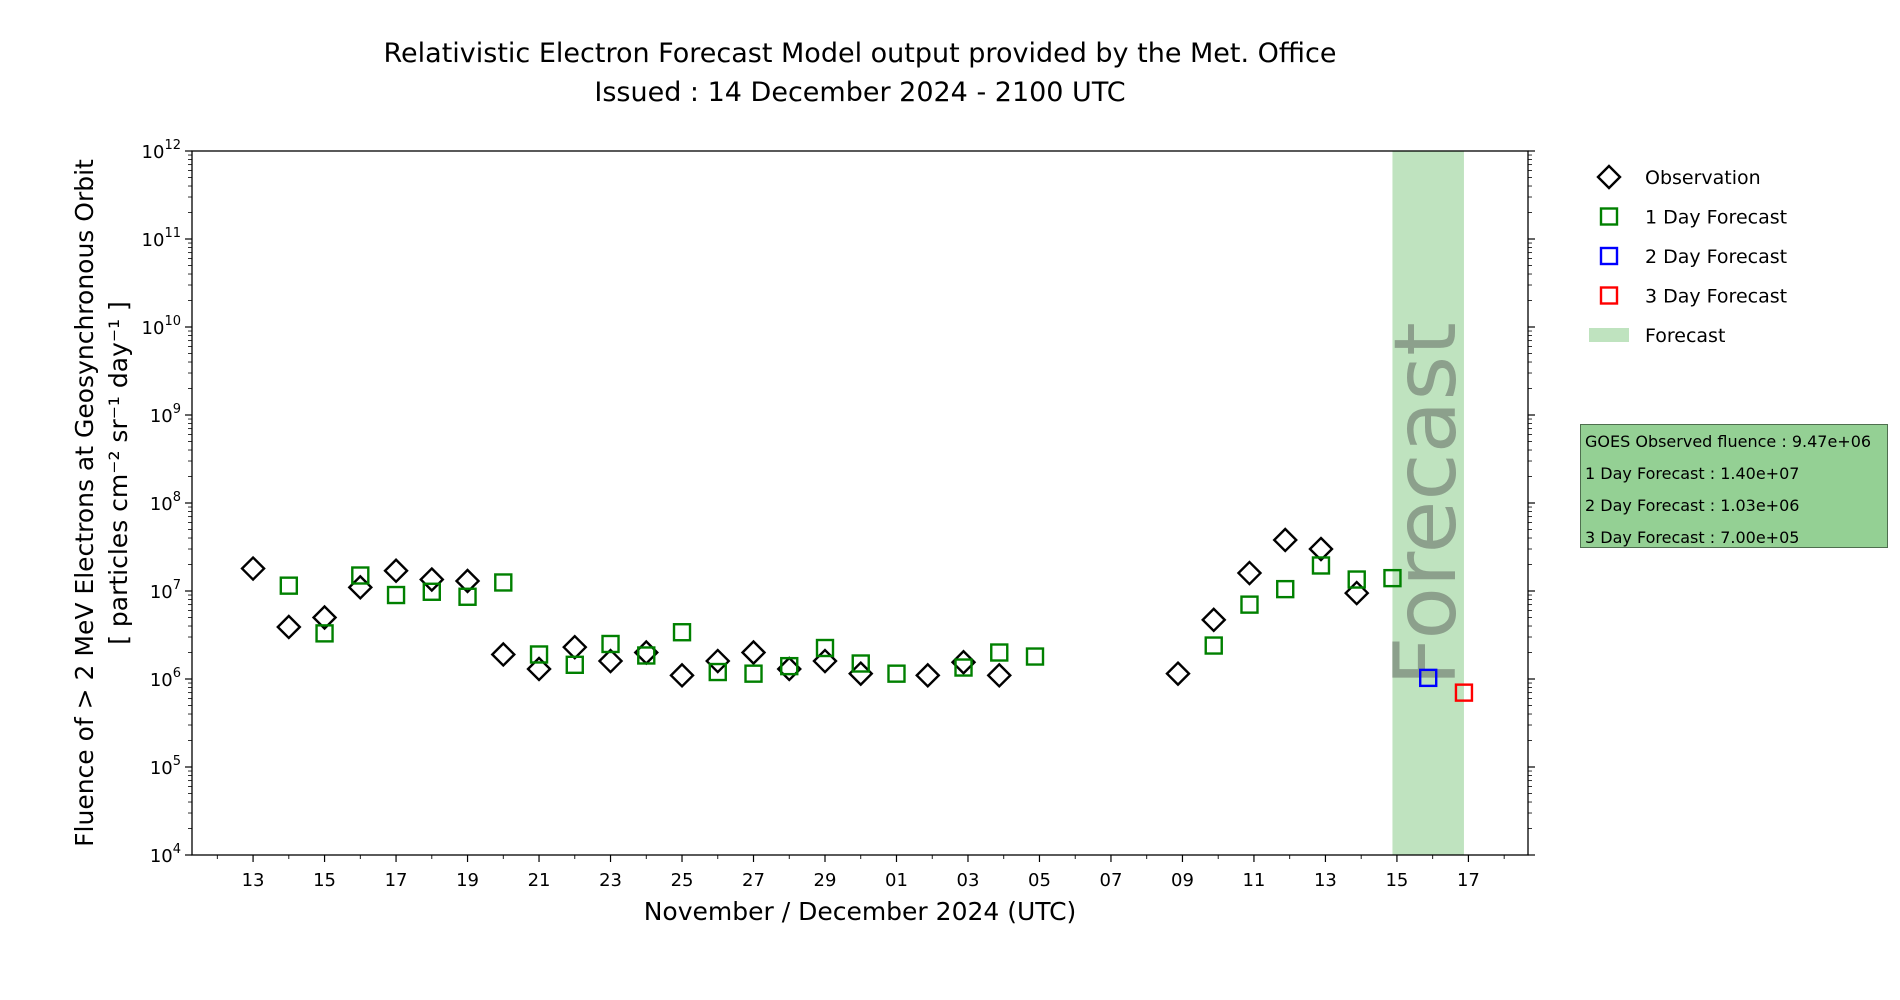  What do you see at coordinates (161, 326) in the screenshot?
I see `y-tick-label: 10¹⁰` at bounding box center [161, 326].